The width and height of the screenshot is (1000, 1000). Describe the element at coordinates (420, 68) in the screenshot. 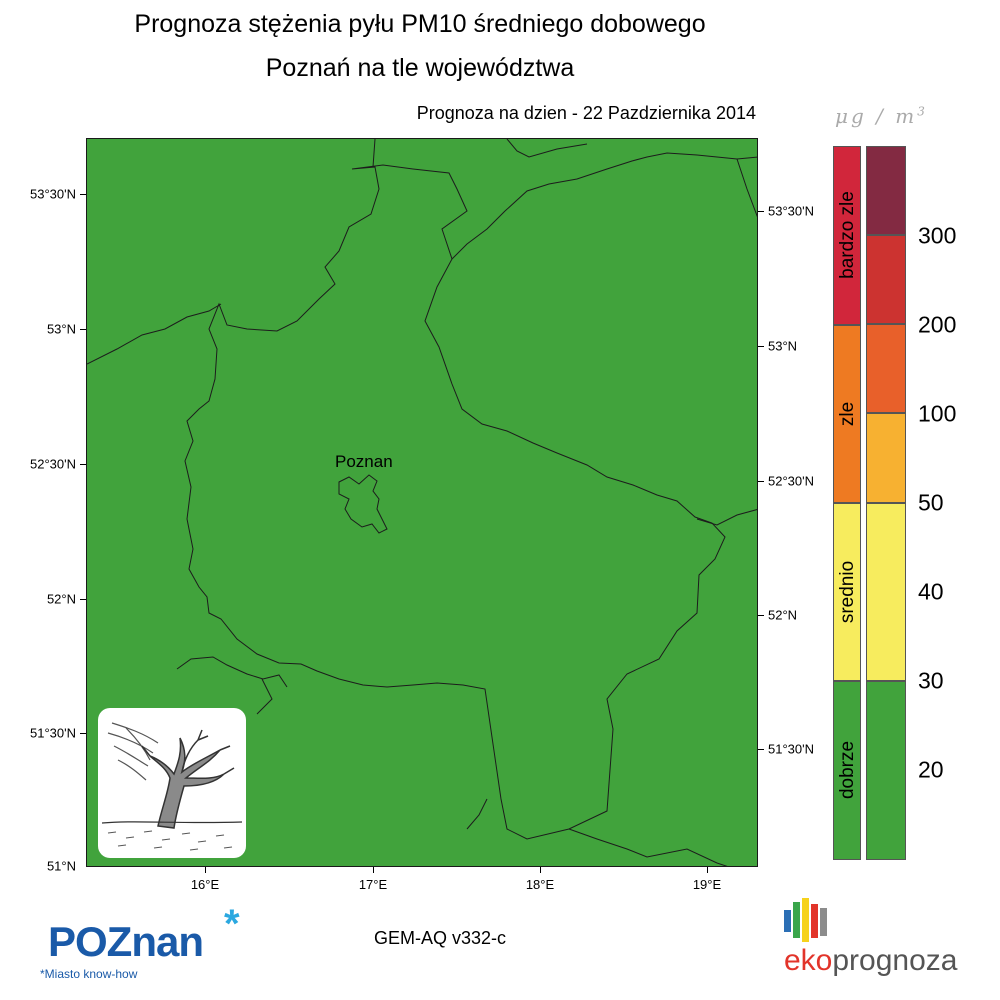

I see `chart-subtitle: Poznań na tle województwa` at that location.